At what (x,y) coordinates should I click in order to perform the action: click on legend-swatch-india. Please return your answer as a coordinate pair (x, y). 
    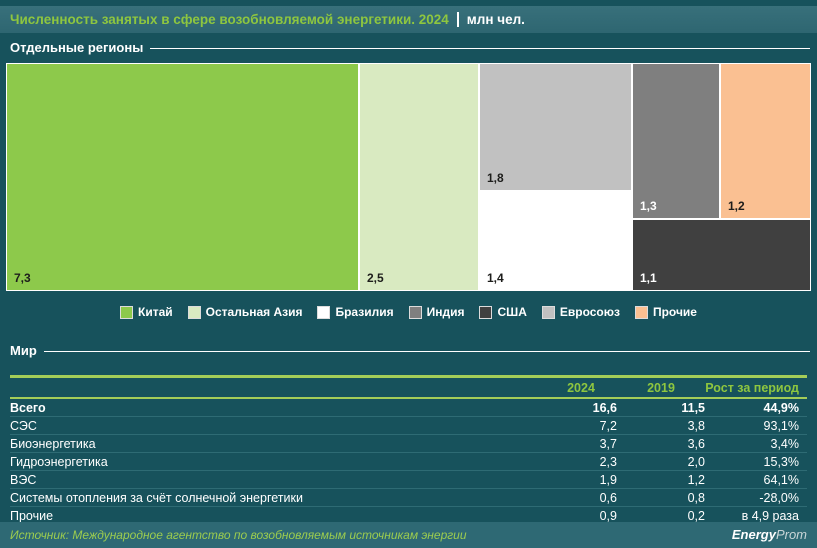
    Looking at the image, I should click on (415, 312).